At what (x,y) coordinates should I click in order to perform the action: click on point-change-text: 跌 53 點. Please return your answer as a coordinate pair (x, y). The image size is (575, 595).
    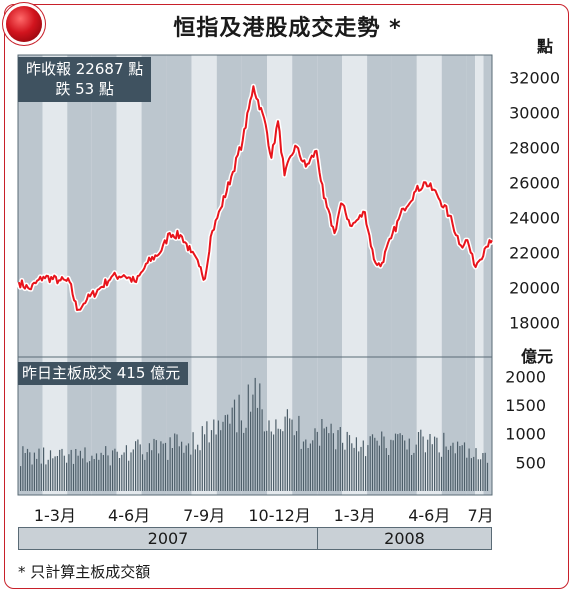
    Looking at the image, I should click on (84, 89).